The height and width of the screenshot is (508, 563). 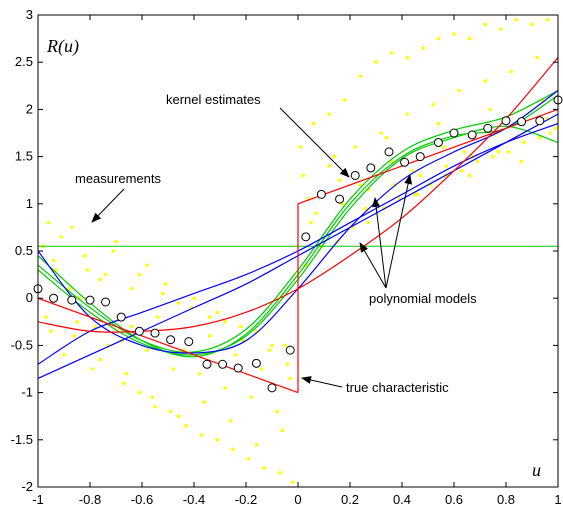 I want to click on x-tick-label: 0.8, so click(x=506, y=499).